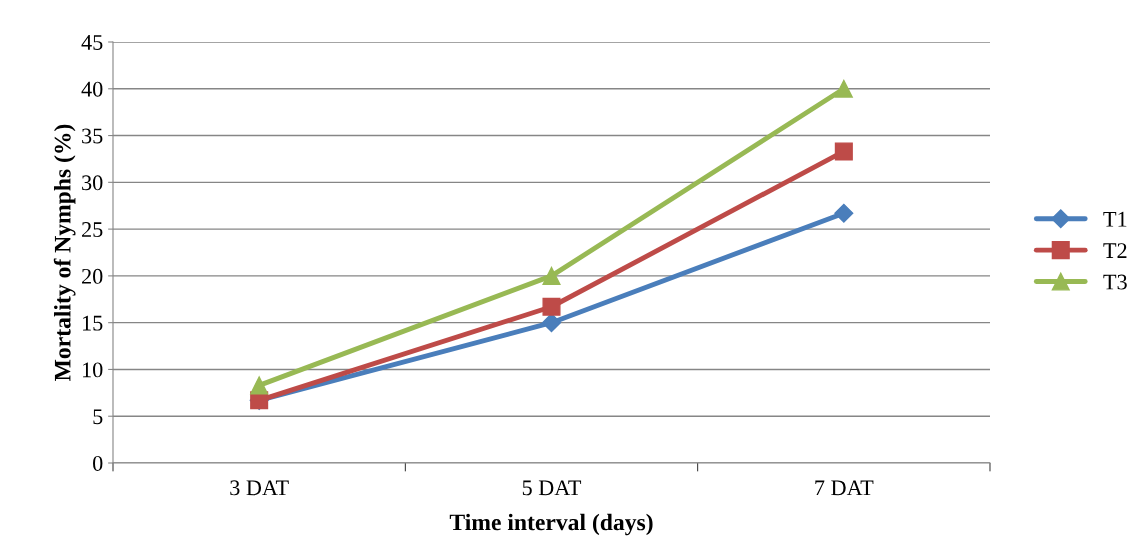  Describe the element at coordinates (844, 488) in the screenshot. I see `x-tick-label: 7 DAT` at that location.